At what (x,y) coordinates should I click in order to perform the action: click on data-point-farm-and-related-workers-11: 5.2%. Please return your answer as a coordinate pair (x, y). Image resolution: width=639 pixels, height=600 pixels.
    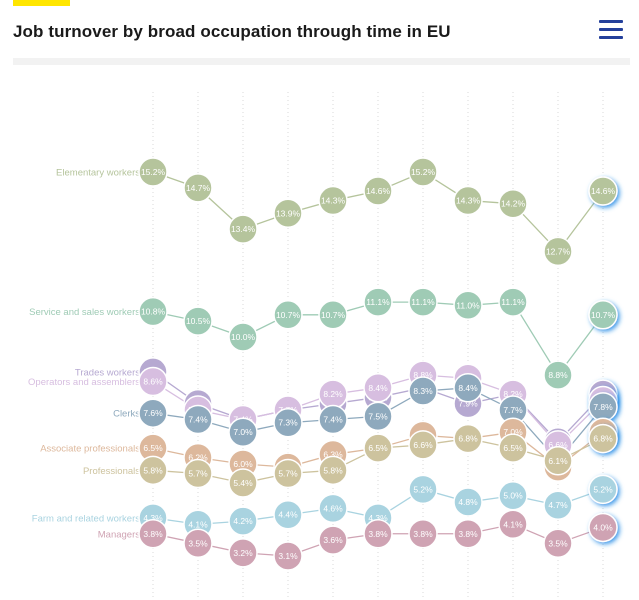
    Looking at the image, I should click on (603, 489).